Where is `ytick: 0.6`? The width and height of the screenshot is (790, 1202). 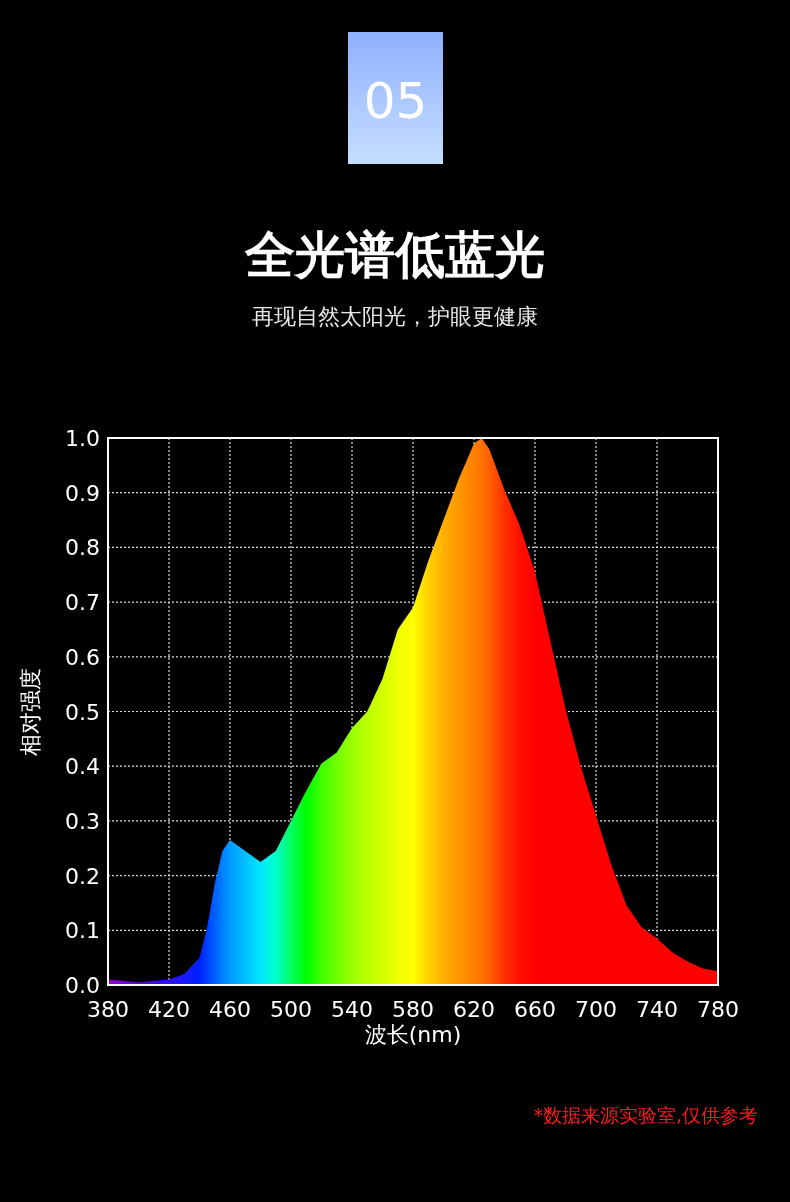
ytick: 0.6 is located at coordinates (82, 657).